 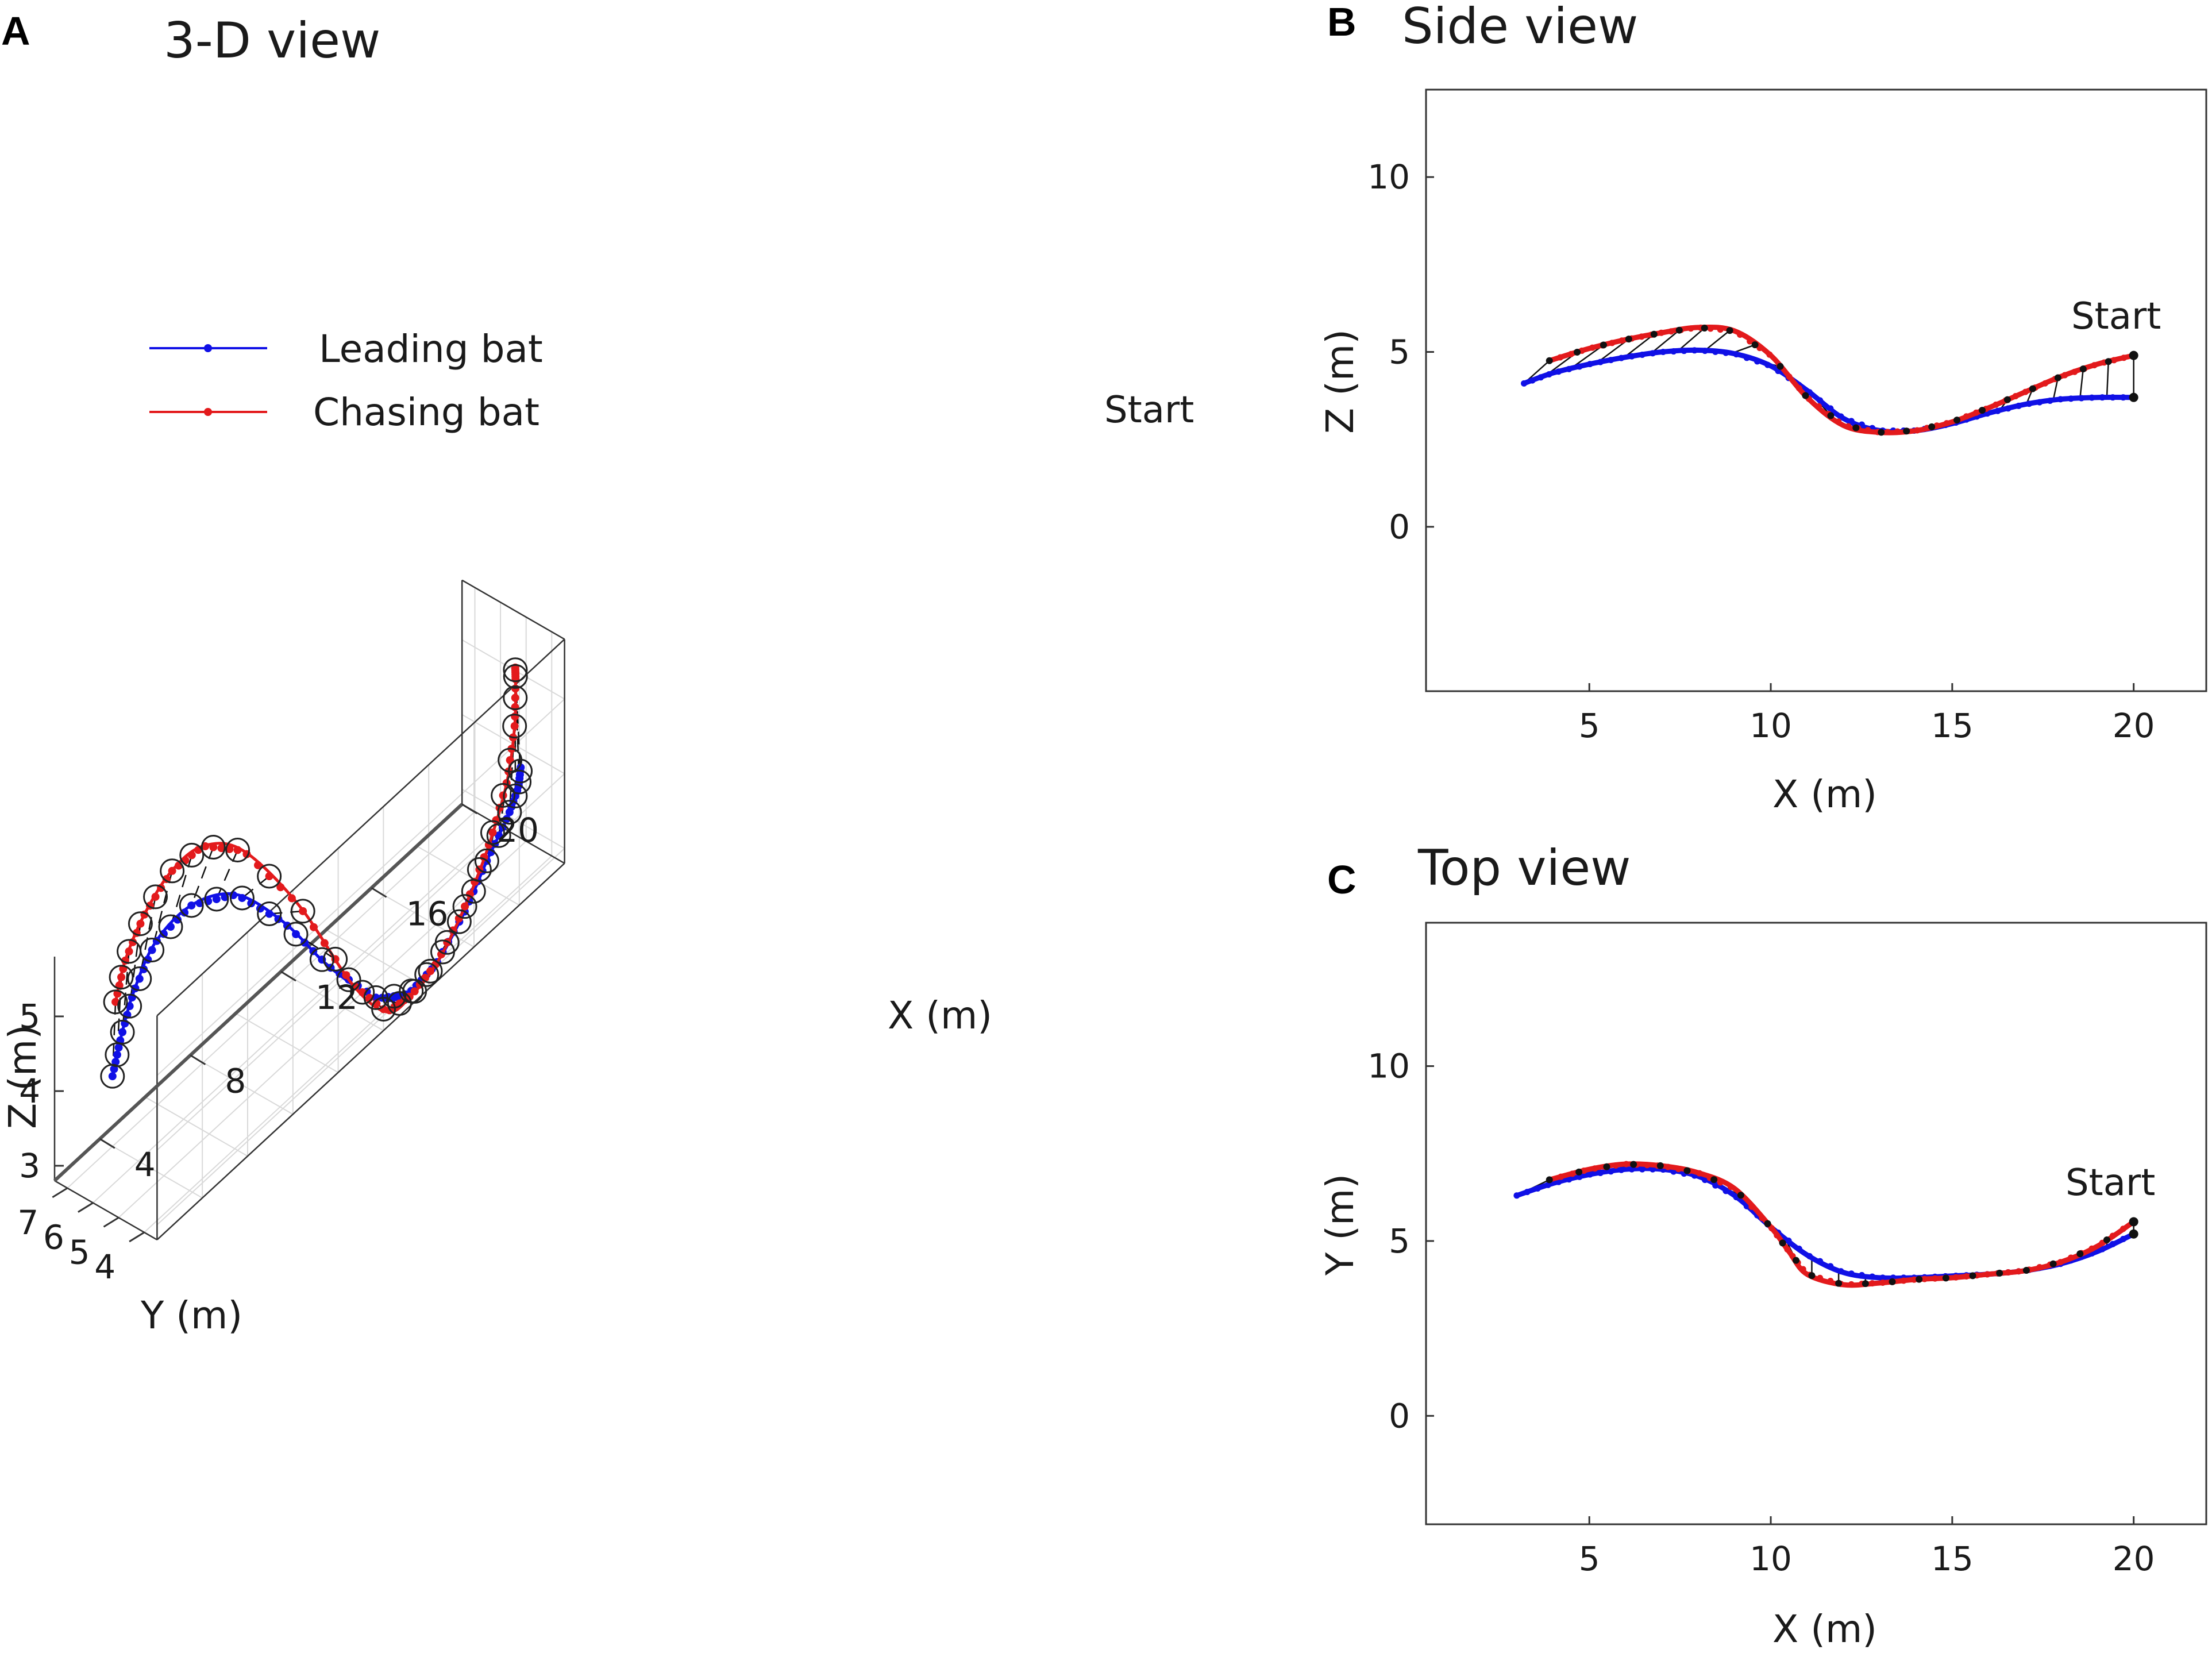 I want to click on 3d-x-tick-label: 12, so click(x=337, y=997).